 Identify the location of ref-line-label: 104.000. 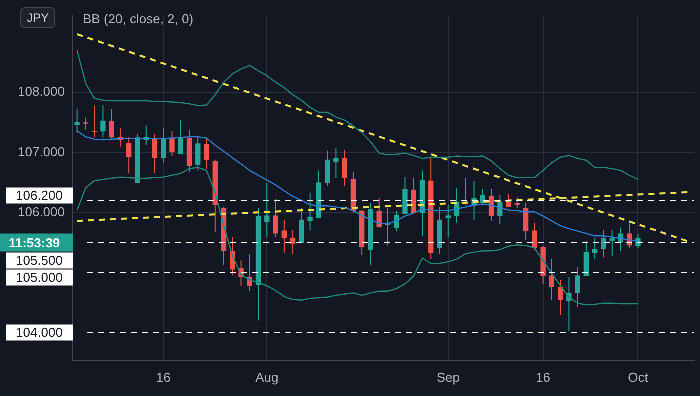
(39, 332).